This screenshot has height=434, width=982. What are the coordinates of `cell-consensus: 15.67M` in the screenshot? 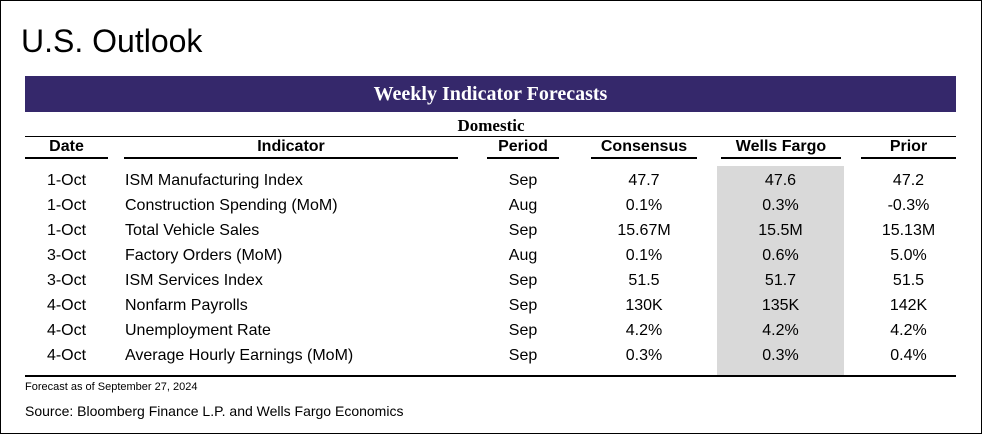 It's located at (644, 230).